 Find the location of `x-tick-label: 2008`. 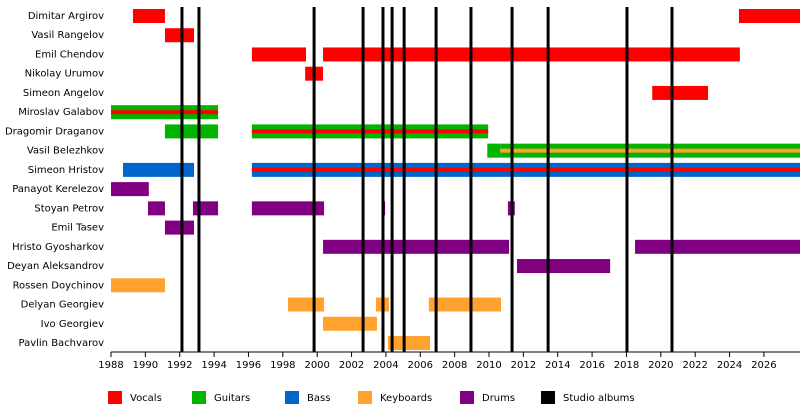

x-tick-label: 2008 is located at coordinates (454, 365).